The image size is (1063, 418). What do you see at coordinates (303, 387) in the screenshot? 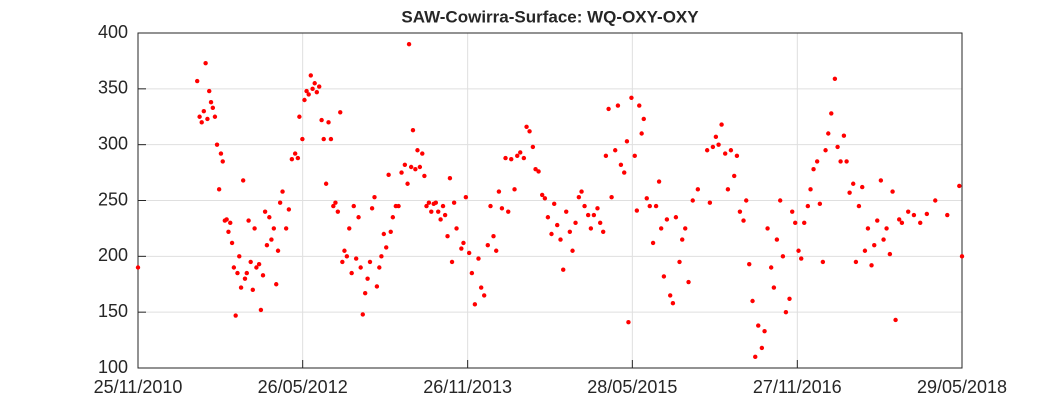
I see `x-tick-label: 26/05/2012` at bounding box center [303, 387].